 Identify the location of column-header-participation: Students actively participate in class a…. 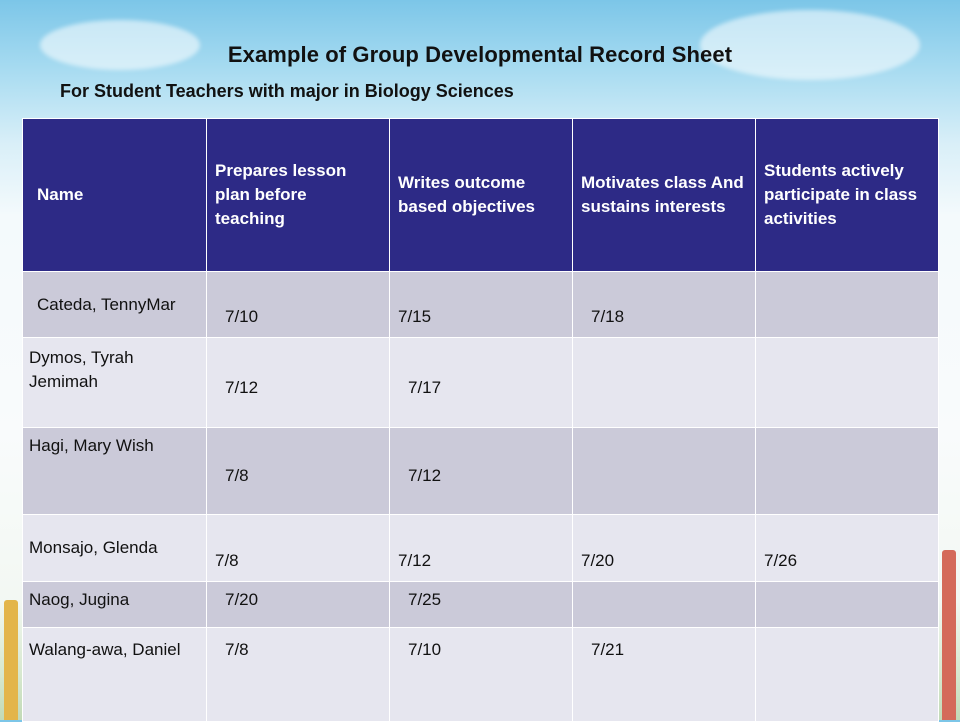
(847, 195).